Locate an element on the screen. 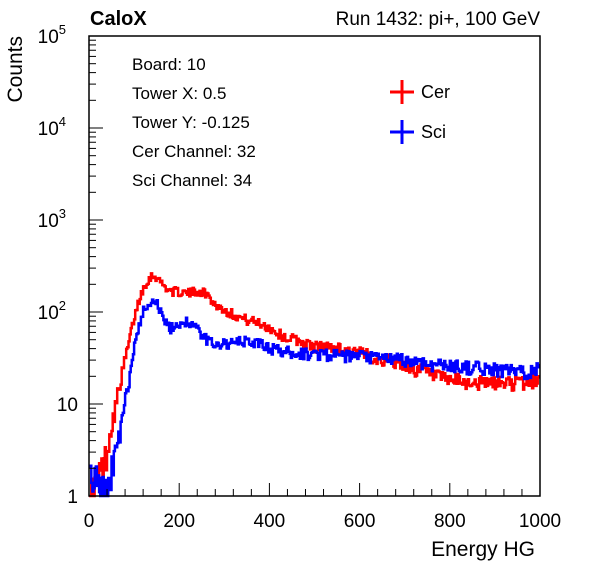  run-label: Run 1432: pi+, 100 GeV is located at coordinates (438, 19).